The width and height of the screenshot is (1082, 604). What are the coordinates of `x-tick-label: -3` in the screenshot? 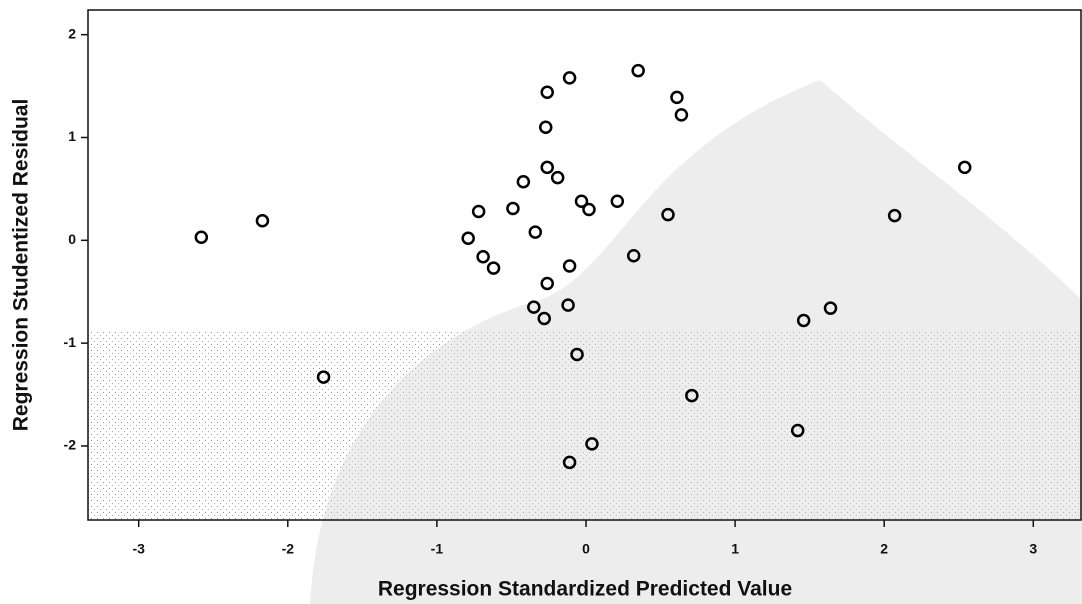 It's located at (138, 549).